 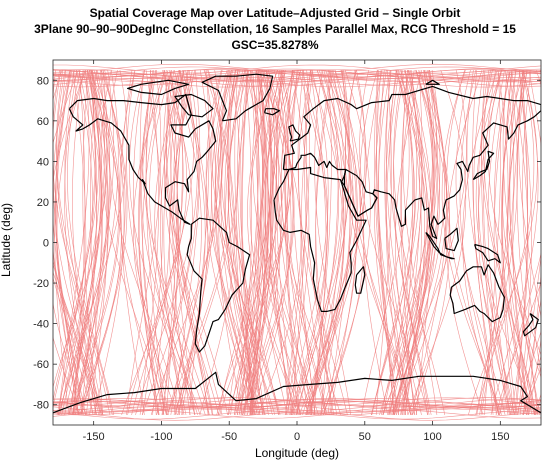 I want to click on chart-title-line-3: GSC=35.8278%, so click(x=275, y=45).